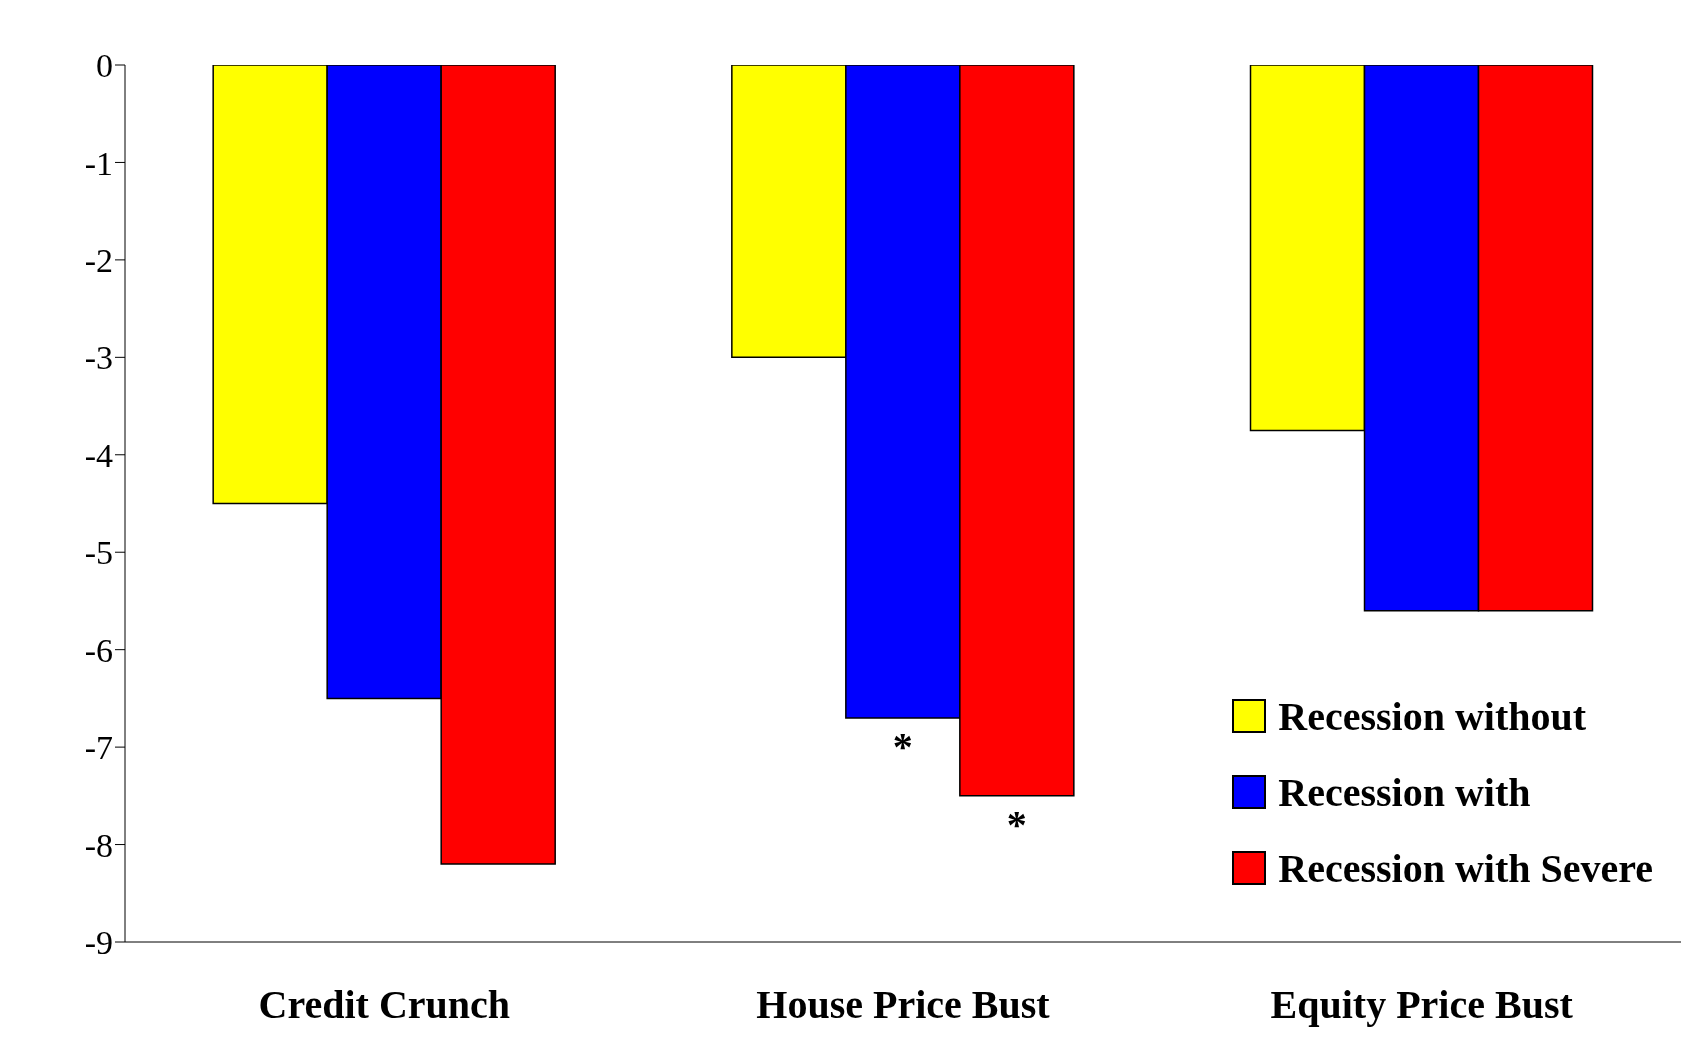  Describe the element at coordinates (98, 553) in the screenshot. I see `y-tick-label: -5` at that location.